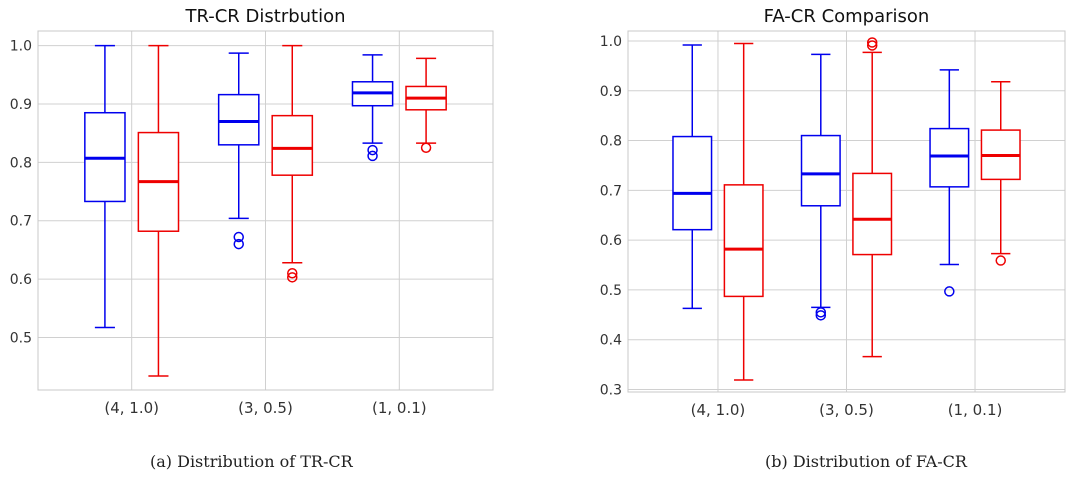 The width and height of the screenshot is (1086, 491). I want to click on y-tick-label: 0.4, so click(611, 341).